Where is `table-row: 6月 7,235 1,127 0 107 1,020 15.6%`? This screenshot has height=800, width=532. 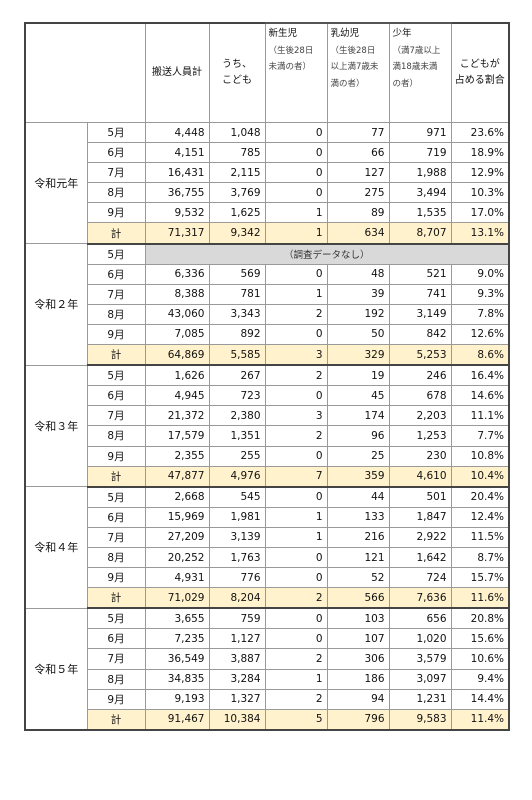
table-row: 6月 7,235 1,127 0 107 1,020 15.6% is located at coordinates (267, 639).